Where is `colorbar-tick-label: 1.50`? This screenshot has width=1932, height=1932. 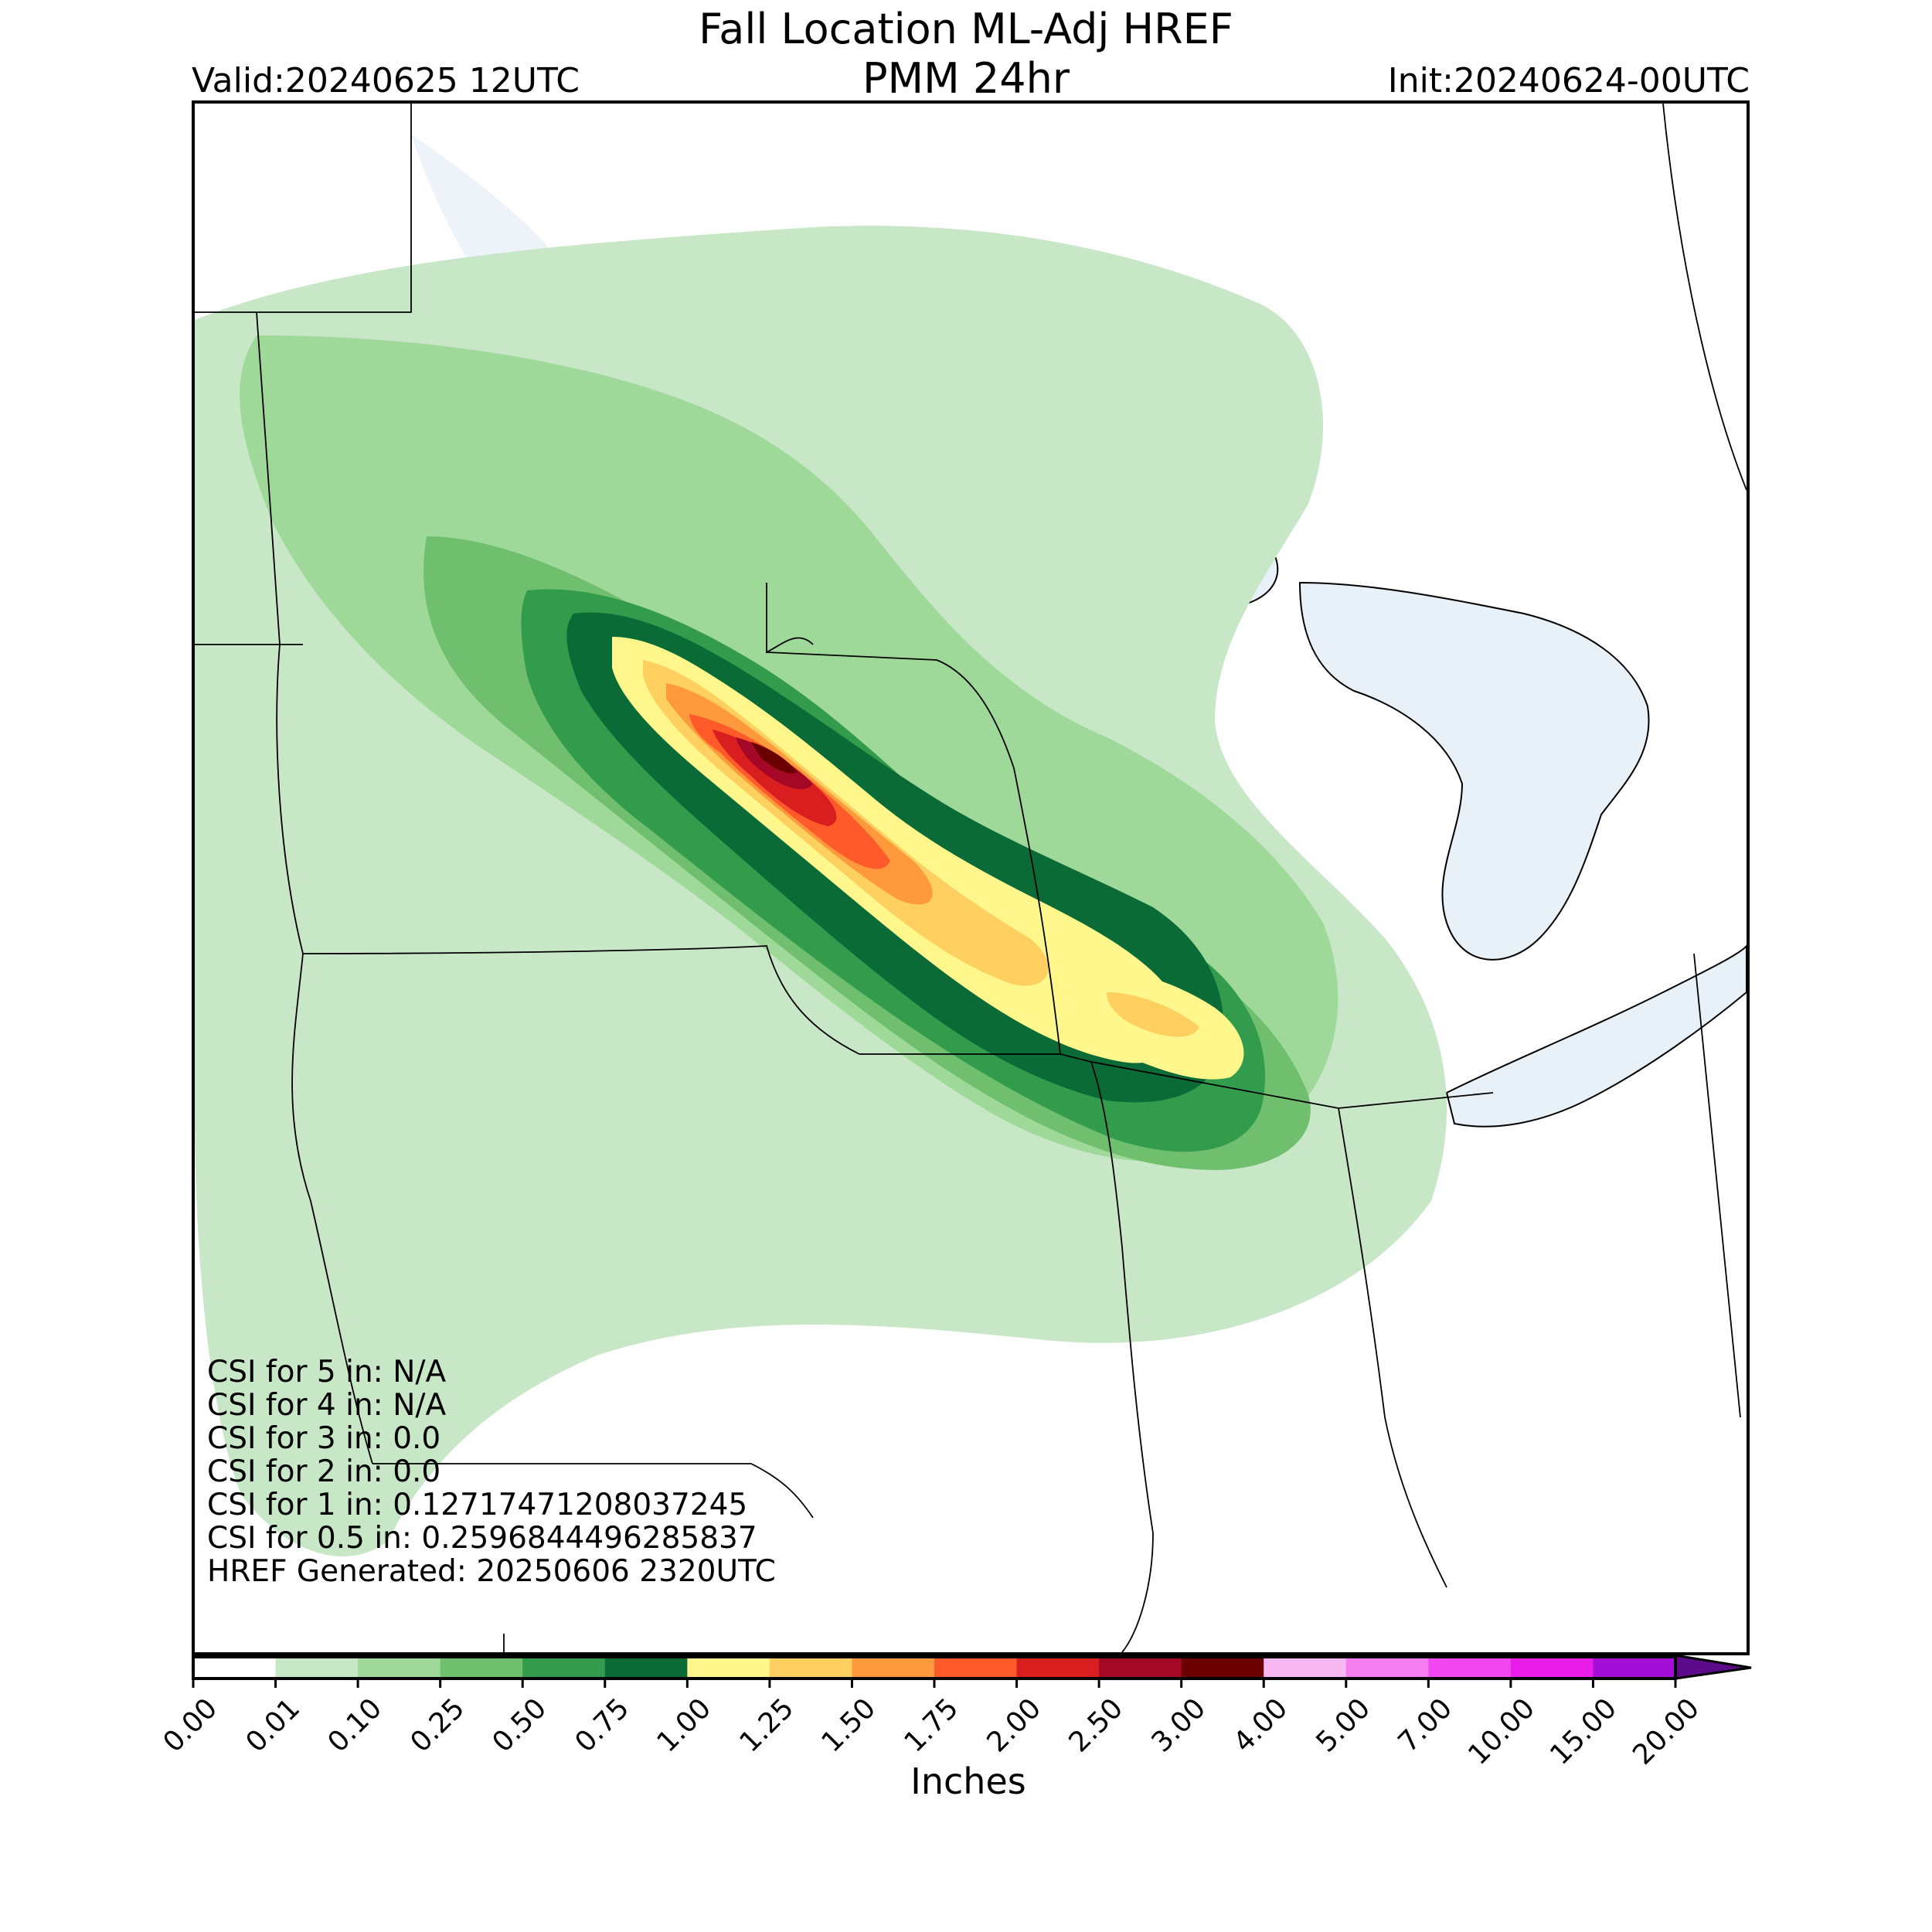 colorbar-tick-label: 1.50 is located at coordinates (849, 1726).